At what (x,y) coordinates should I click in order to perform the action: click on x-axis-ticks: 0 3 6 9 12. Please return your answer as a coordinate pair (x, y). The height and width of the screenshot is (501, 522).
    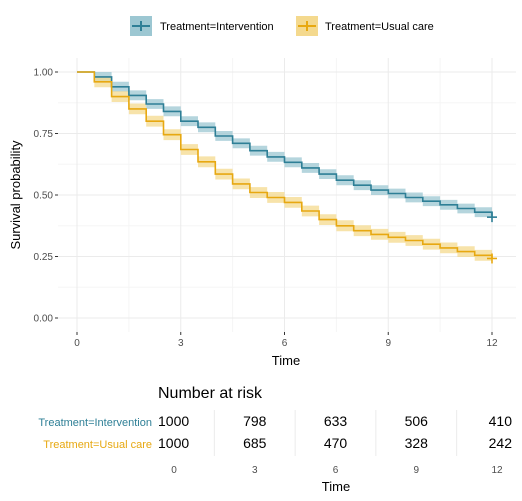
    Looking at the image, I should click on (286, 340).